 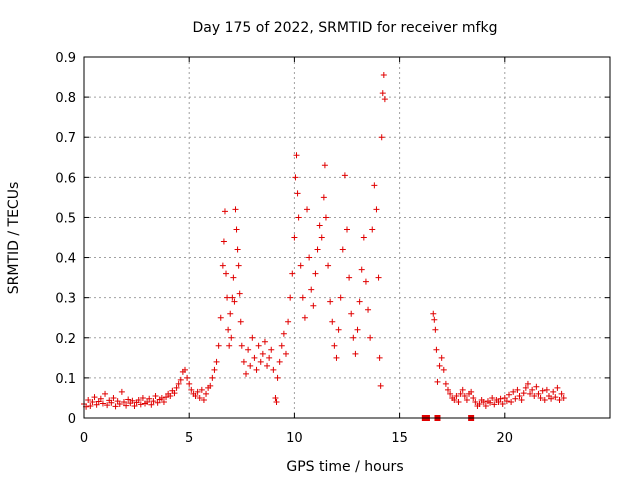 What do you see at coordinates (65, 299) in the screenshot?
I see `y-tick-label: 0.3` at bounding box center [65, 299].